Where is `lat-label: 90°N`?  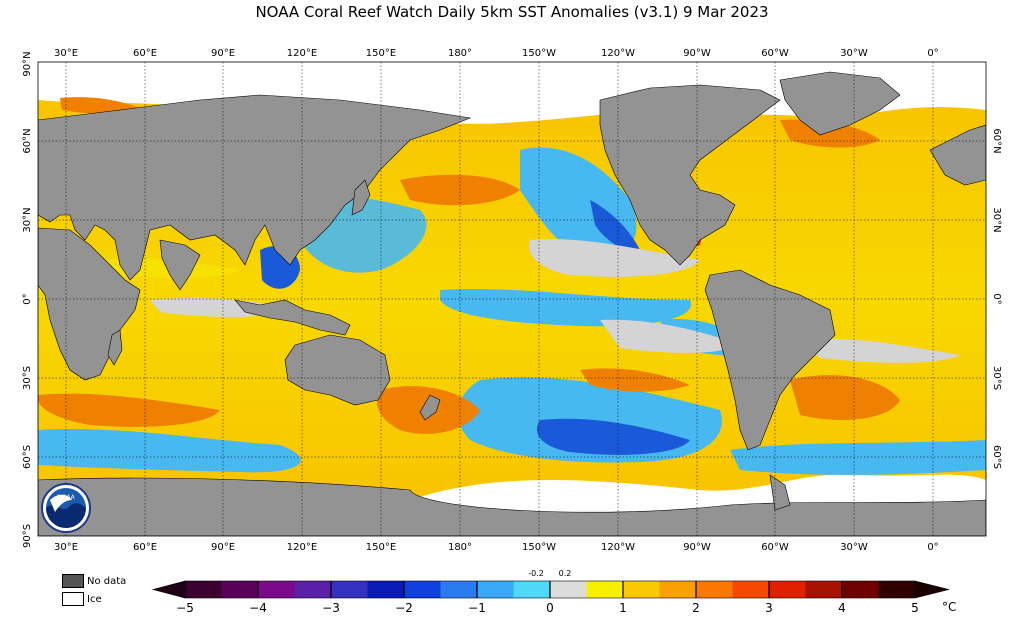
lat-label: 90°N is located at coordinates (27, 63).